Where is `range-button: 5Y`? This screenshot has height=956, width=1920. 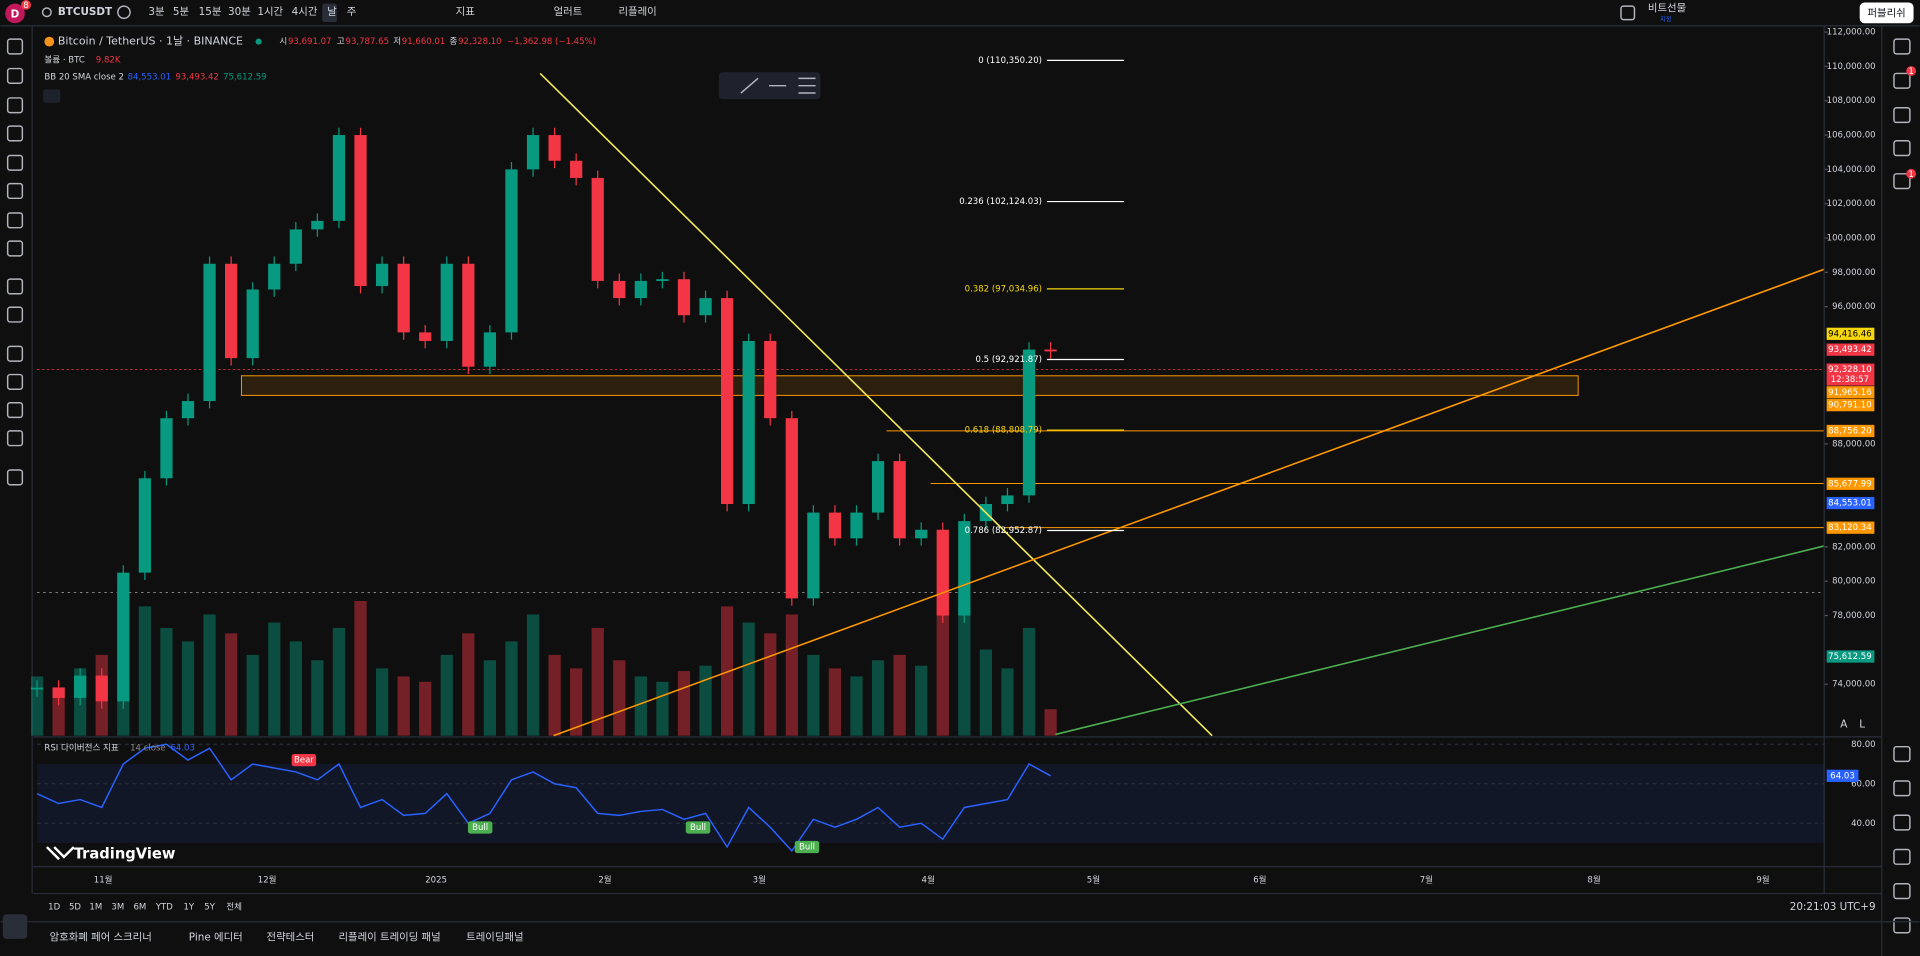
range-button: 5Y is located at coordinates (209, 908).